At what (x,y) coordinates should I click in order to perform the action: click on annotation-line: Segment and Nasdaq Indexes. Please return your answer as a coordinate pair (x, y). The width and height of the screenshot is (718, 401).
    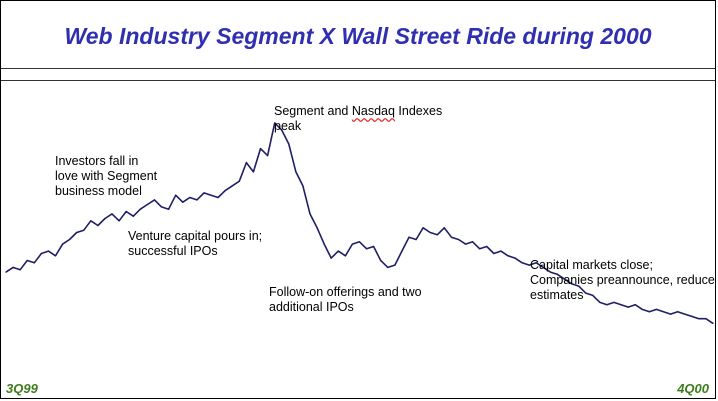
    Looking at the image, I should click on (358, 111).